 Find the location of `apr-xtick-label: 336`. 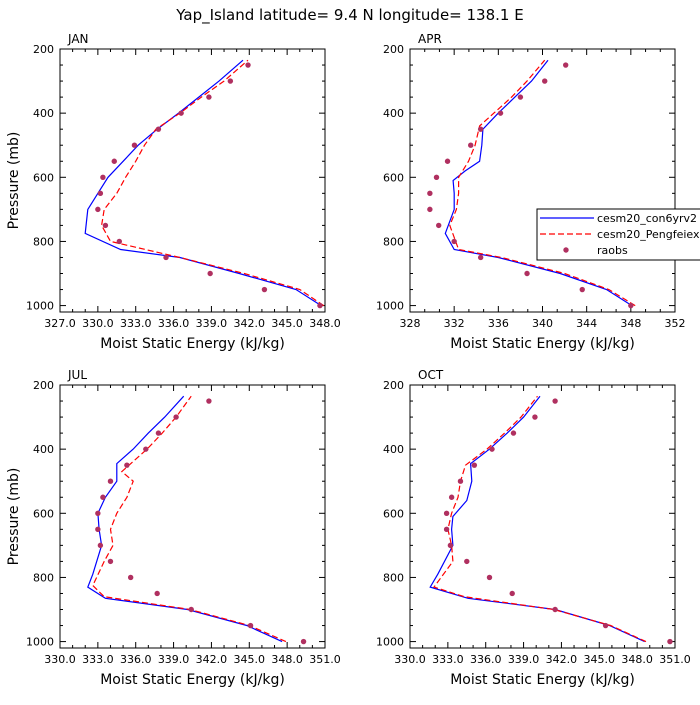

apr-xtick-label: 336 is located at coordinates (498, 323).